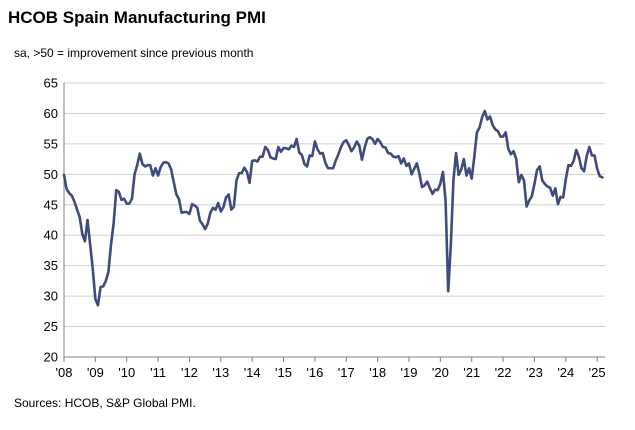 This screenshot has width=635, height=430. What do you see at coordinates (565, 372) in the screenshot?
I see `x-tick-label: '24` at bounding box center [565, 372].